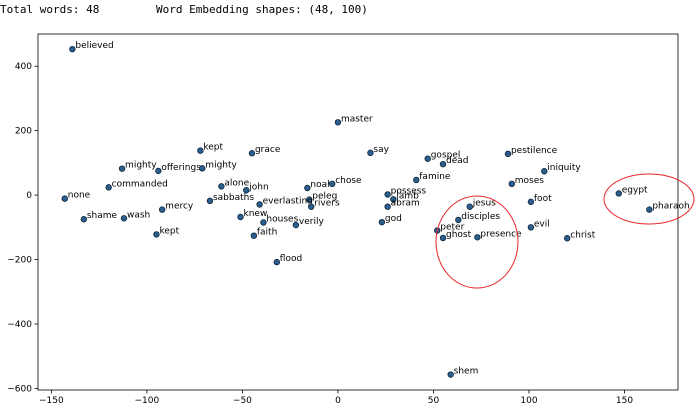 Image resolution: width=700 pixels, height=409 pixels. Describe the element at coordinates (268, 150) in the screenshot. I see `point-label-grace: grace` at that location.